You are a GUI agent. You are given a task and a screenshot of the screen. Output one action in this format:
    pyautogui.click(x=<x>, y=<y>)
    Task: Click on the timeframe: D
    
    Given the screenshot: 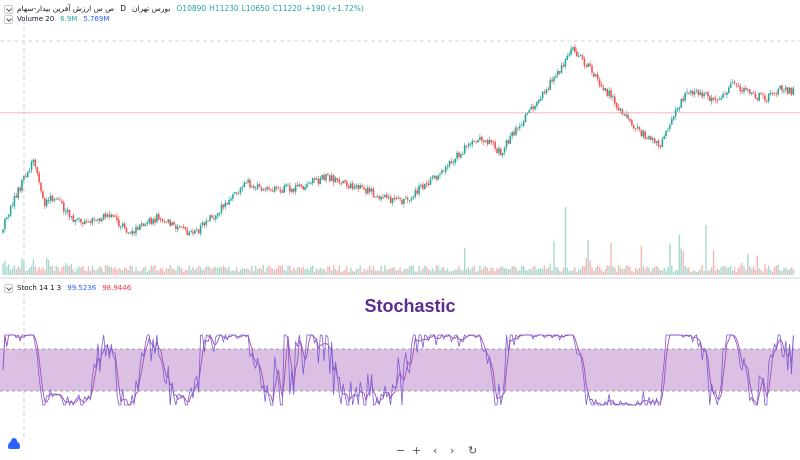 What is the action you would take?
    pyautogui.click(x=123, y=8)
    